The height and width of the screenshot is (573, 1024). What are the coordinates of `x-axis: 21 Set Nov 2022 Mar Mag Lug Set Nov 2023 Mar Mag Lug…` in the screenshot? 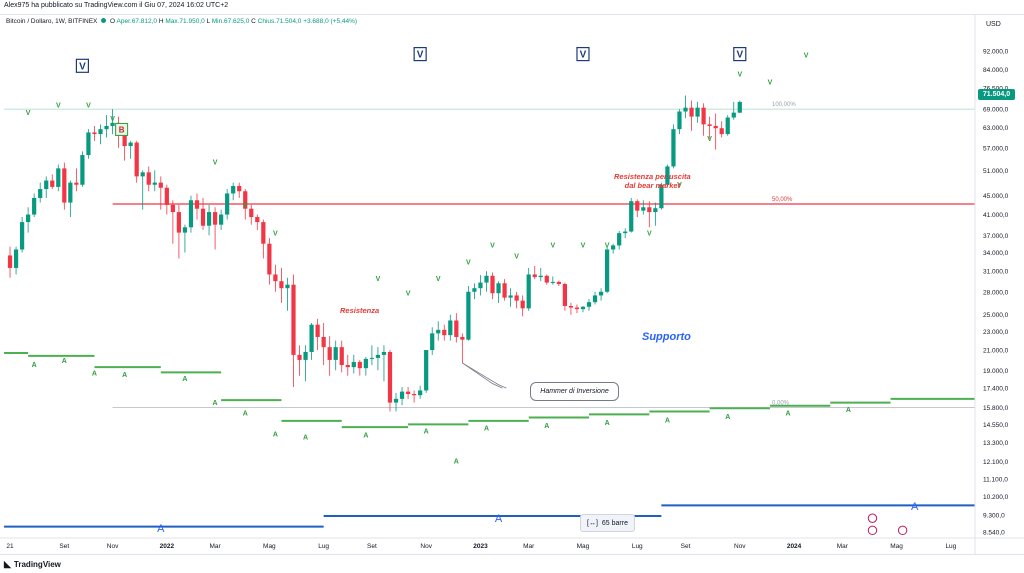 It's located at (512, 543).